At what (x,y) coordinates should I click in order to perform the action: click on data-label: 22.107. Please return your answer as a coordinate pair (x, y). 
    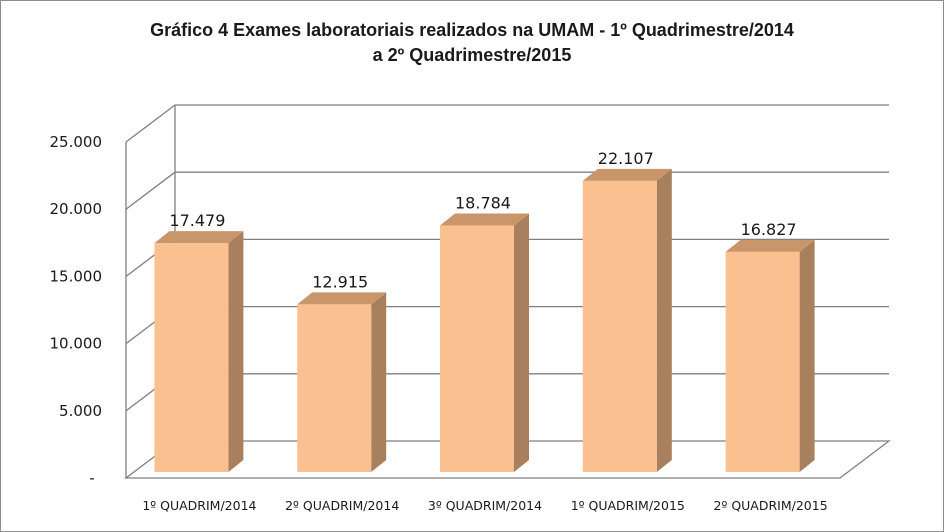
    Looking at the image, I should click on (626, 158).